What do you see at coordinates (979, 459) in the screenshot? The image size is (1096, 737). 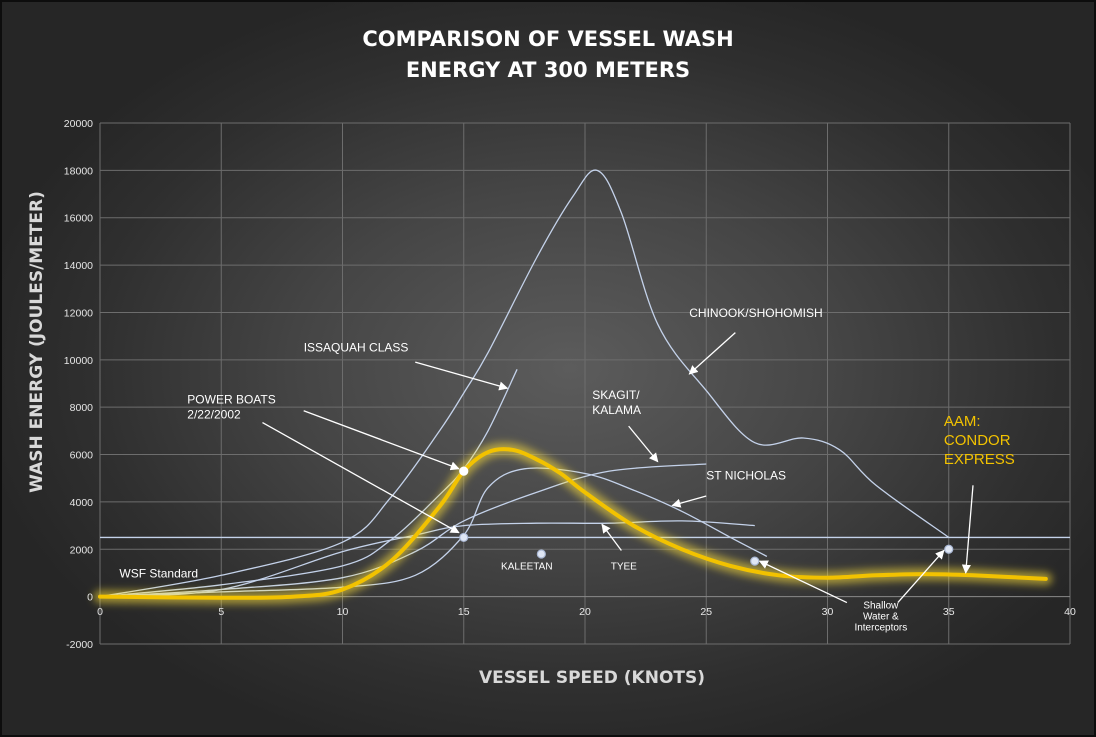 I see `annotation-condor: EXPRESS` at bounding box center [979, 459].